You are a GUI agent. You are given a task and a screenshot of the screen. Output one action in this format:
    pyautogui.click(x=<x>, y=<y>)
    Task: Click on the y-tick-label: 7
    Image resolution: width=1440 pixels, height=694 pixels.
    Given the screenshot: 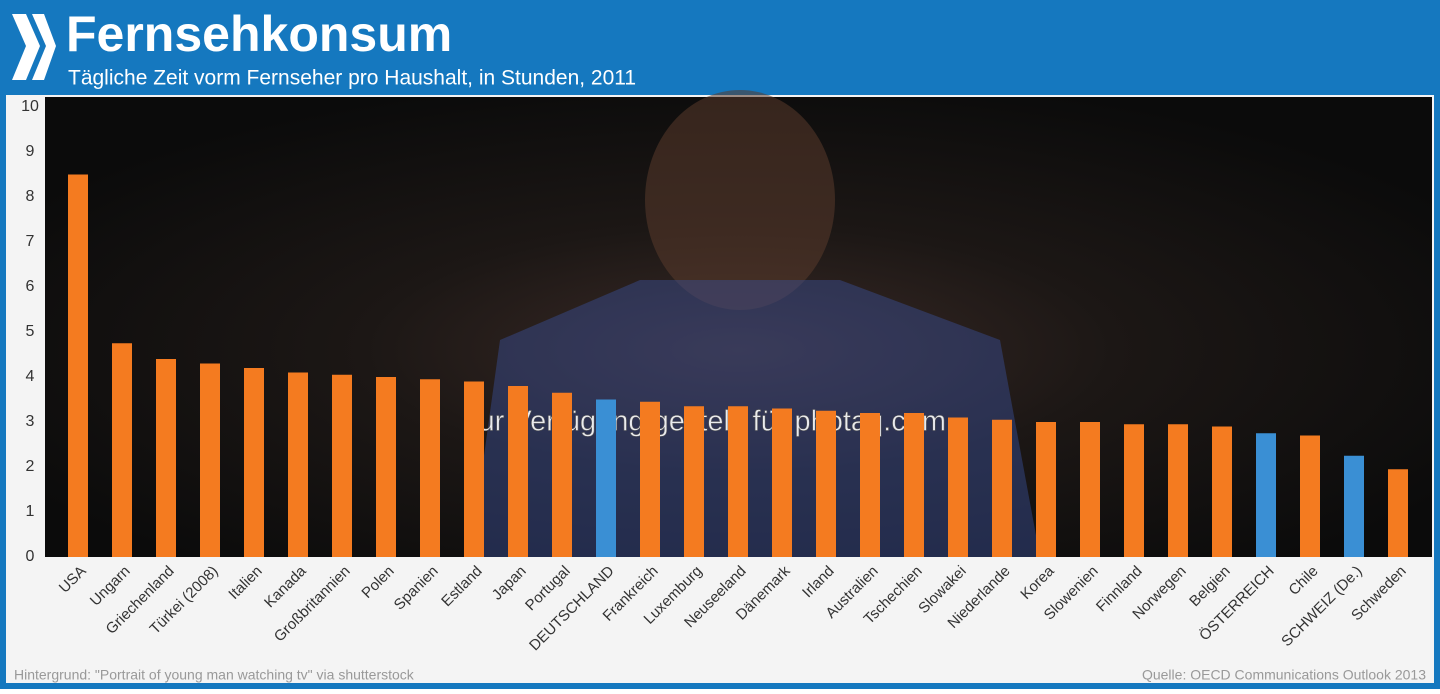 What is the action you would take?
    pyautogui.click(x=30, y=241)
    